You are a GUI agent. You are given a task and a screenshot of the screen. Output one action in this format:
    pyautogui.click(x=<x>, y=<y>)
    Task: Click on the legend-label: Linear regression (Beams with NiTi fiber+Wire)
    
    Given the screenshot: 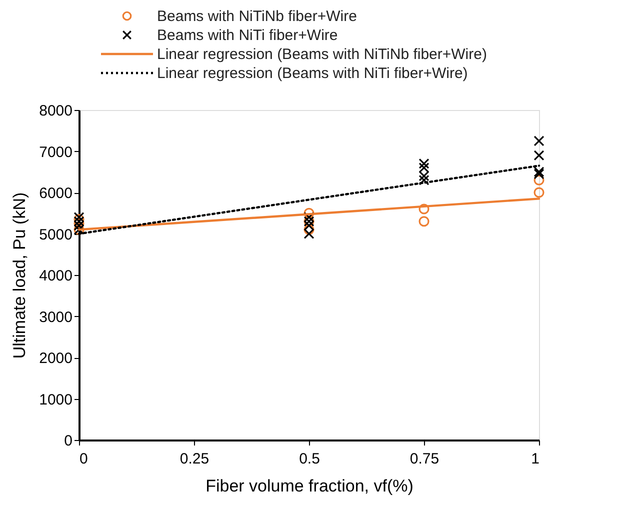 What is the action you would take?
    pyautogui.click(x=312, y=73)
    